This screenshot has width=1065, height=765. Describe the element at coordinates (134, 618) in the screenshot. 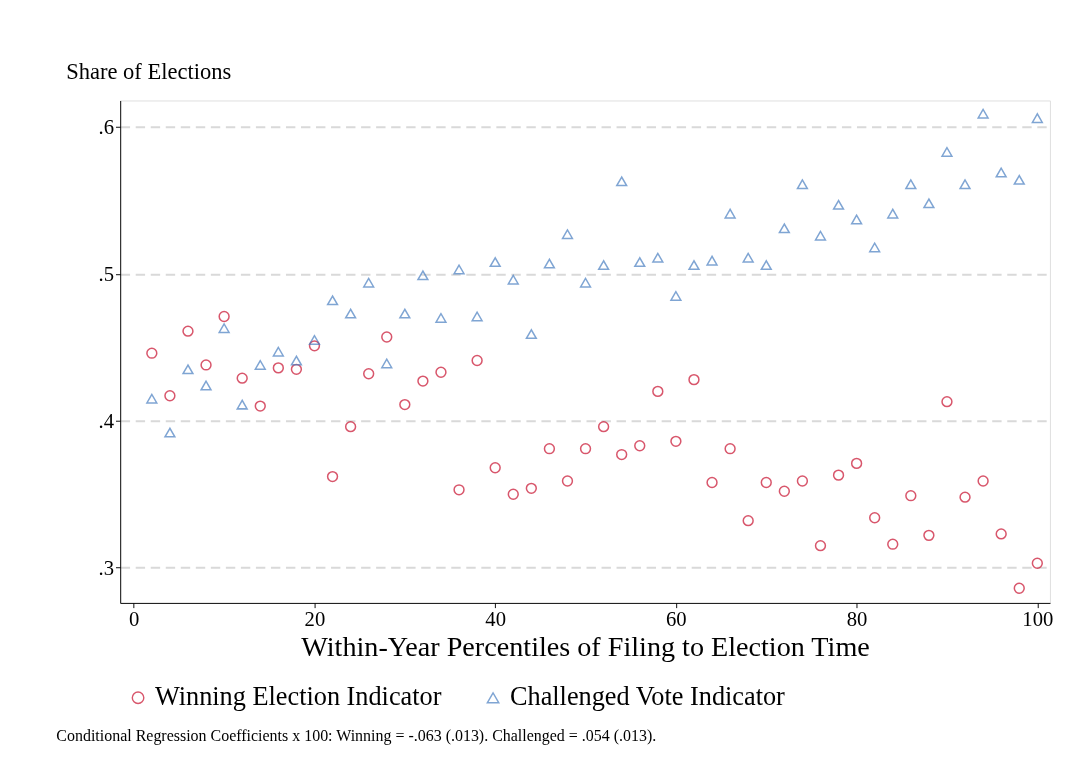

I see `x-tick-label: 0` at that location.